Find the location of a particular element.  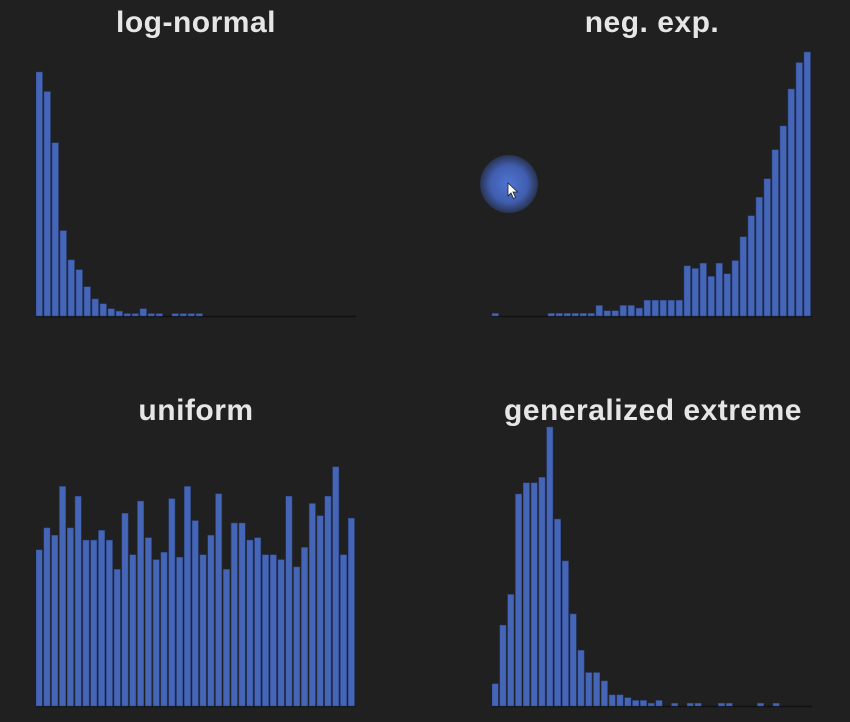

chart-title-uniform: uniform is located at coordinates (196, 410).